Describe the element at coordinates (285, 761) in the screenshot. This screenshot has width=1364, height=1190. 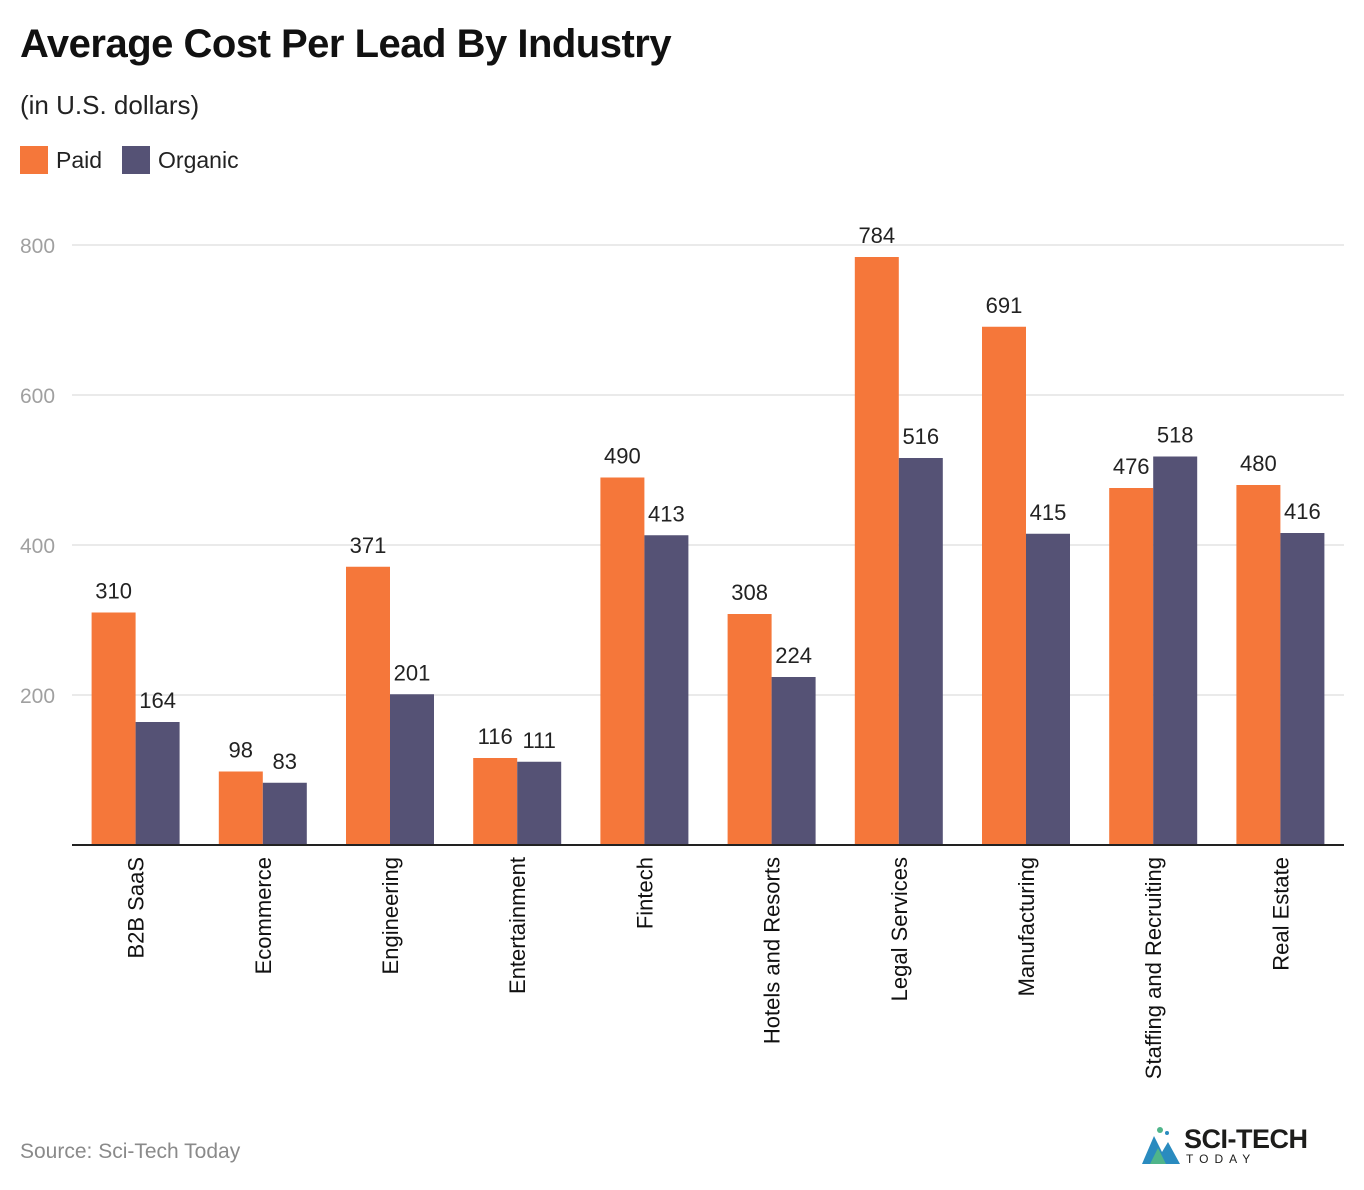
I see `data-label-organic-1: 83` at that location.